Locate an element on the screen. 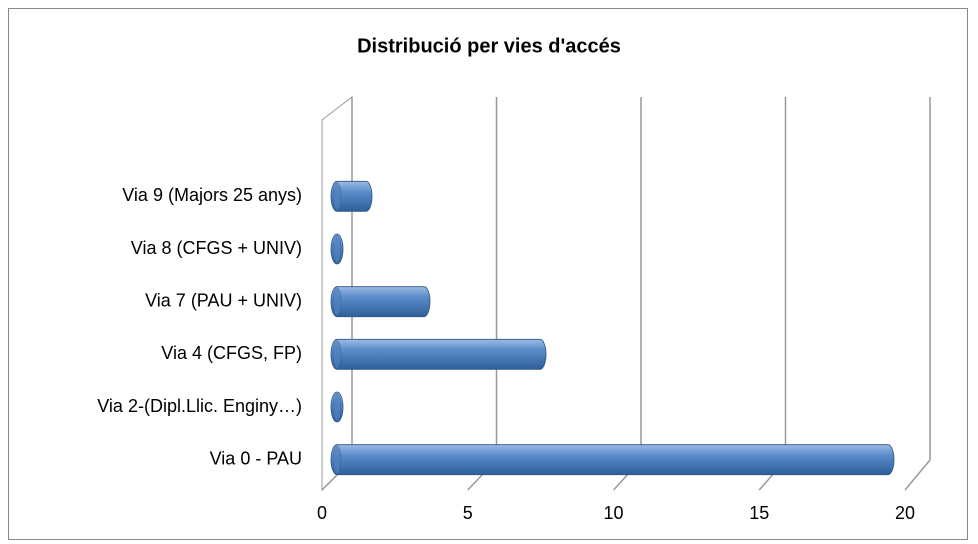  x-tick-label: 20 is located at coordinates (905, 513).